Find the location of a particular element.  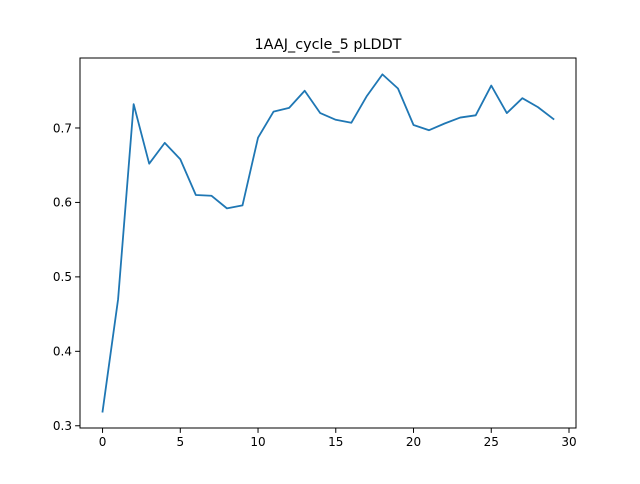

x-axis: 0 5 10 15 20 25 30 is located at coordinates (338, 438).